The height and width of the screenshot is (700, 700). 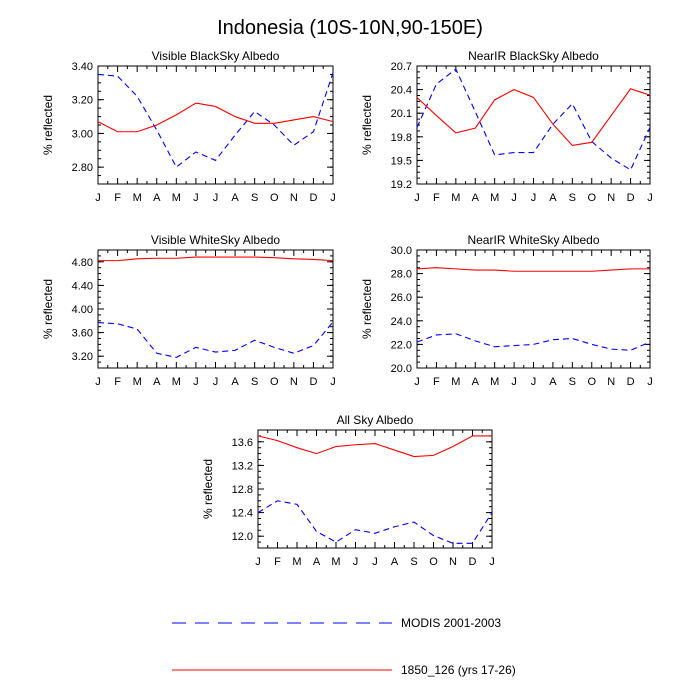 I want to click on y-tick-label: 13.6, so click(x=242, y=443).